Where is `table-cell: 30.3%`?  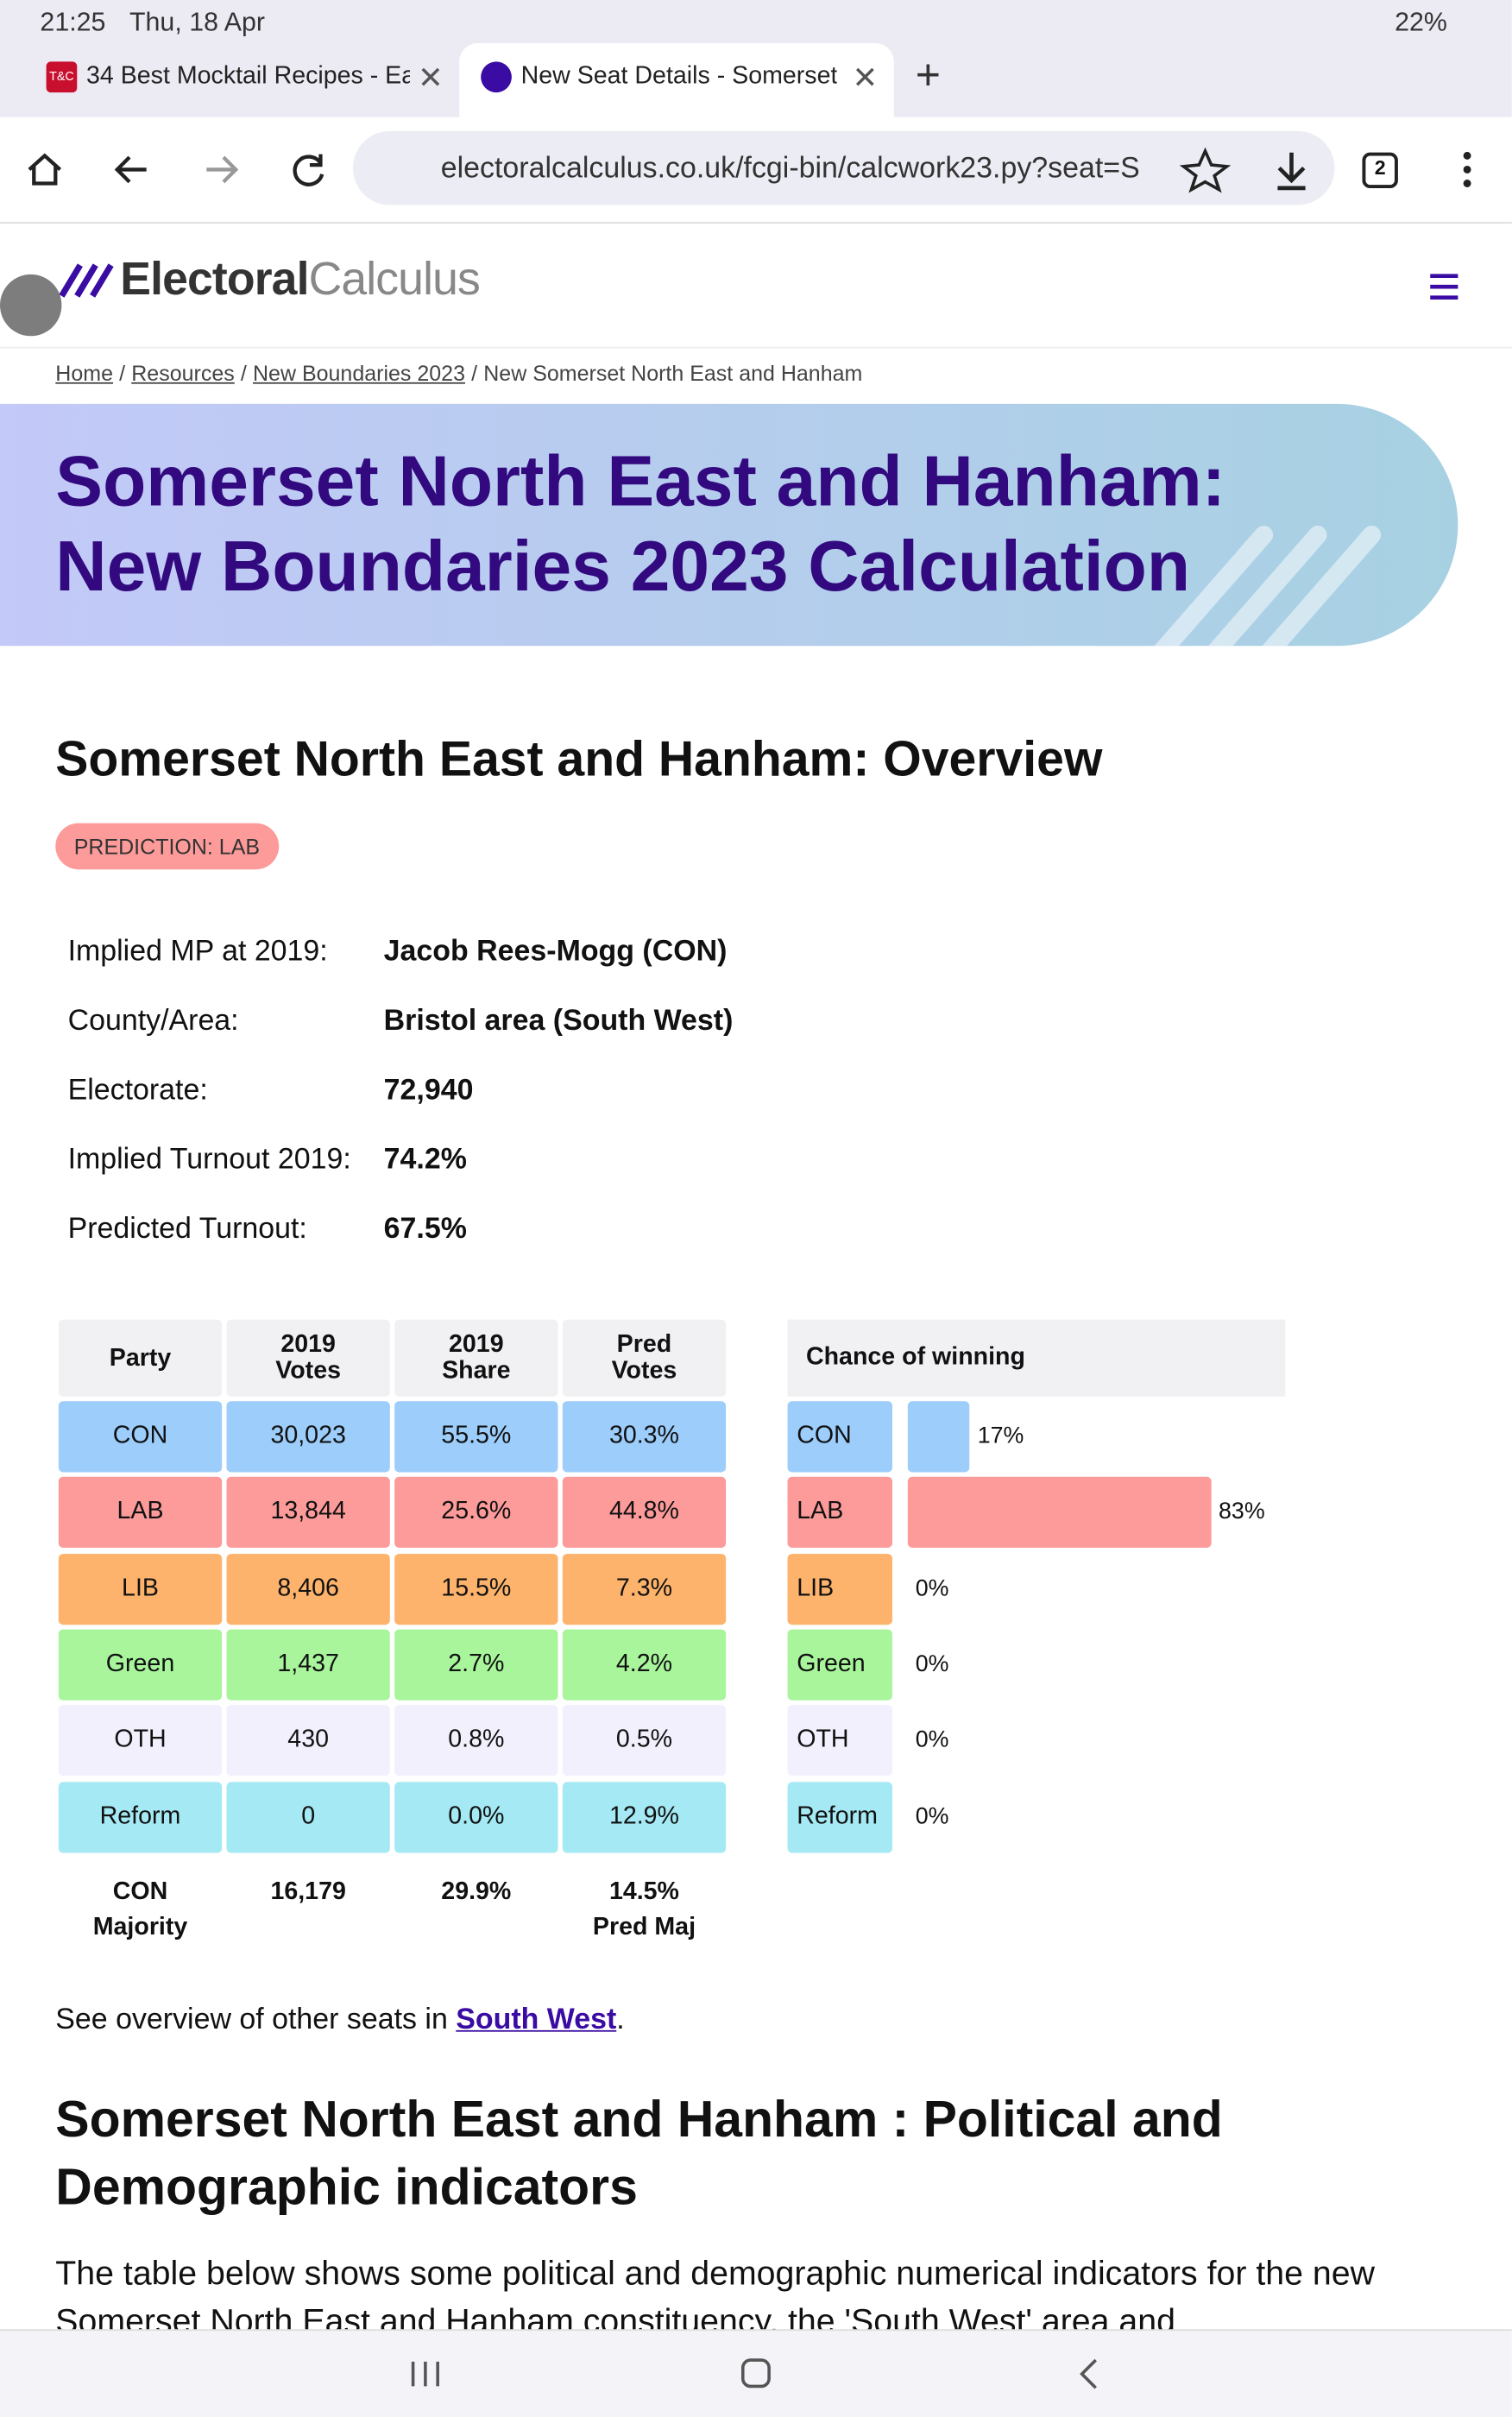
table-cell: 30.3% is located at coordinates (644, 1437).